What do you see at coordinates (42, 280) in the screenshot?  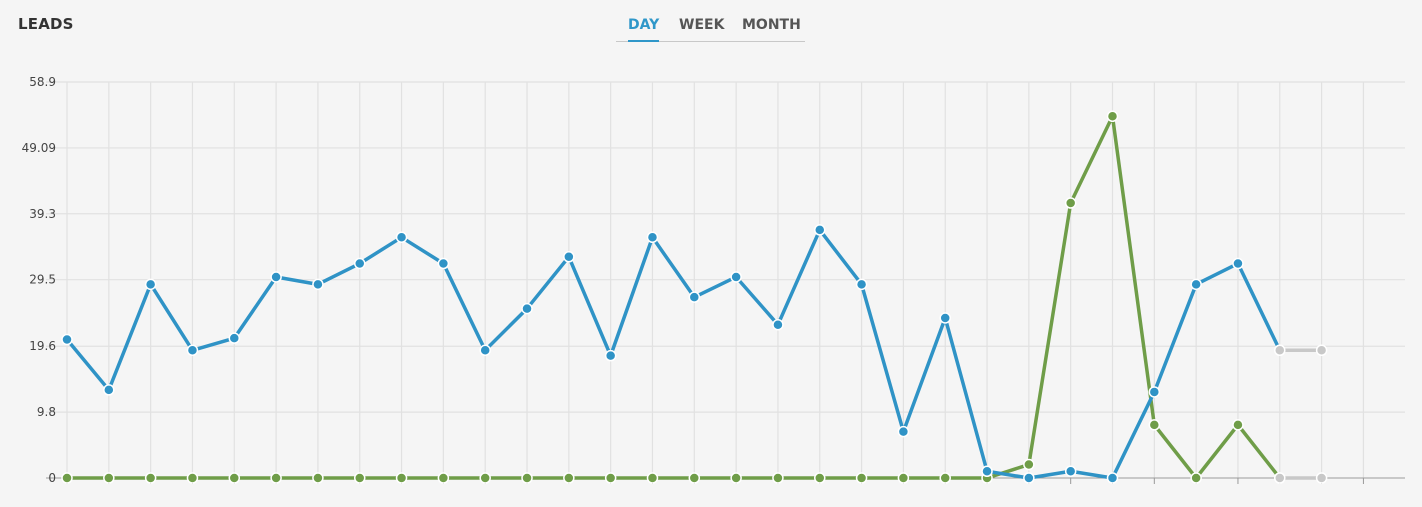 I see `y-tick-label: 29.5` at bounding box center [42, 280].